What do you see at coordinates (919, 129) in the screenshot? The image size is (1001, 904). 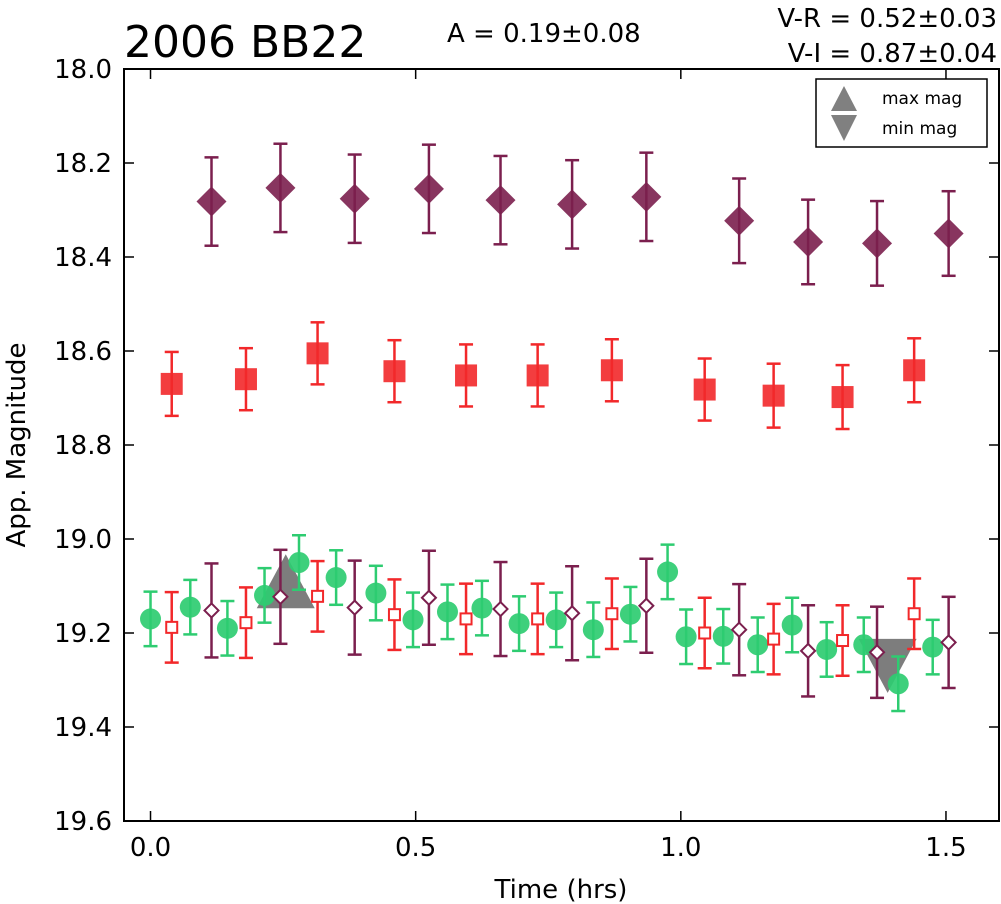 I see `legend-min-mag-label: min mag` at bounding box center [919, 129].